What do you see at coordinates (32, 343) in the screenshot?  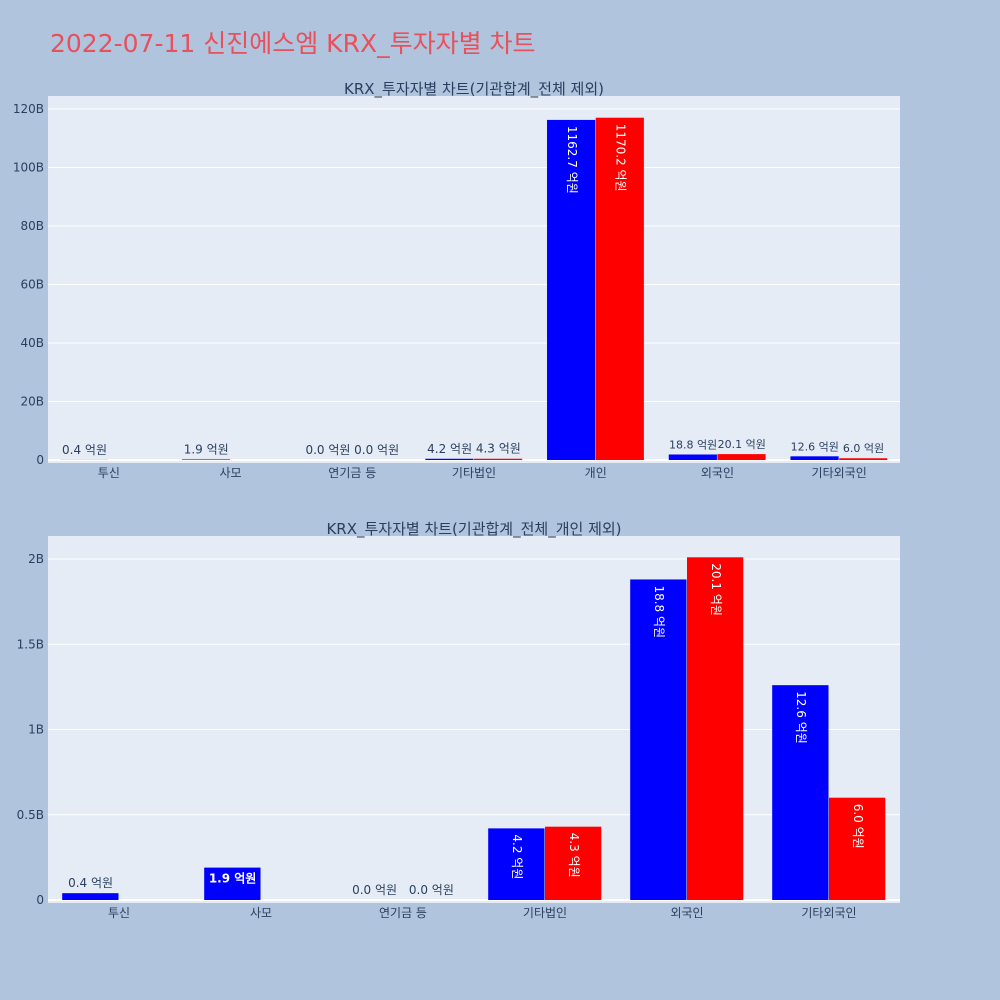 I see `y-tick-label: 40B` at bounding box center [32, 343].